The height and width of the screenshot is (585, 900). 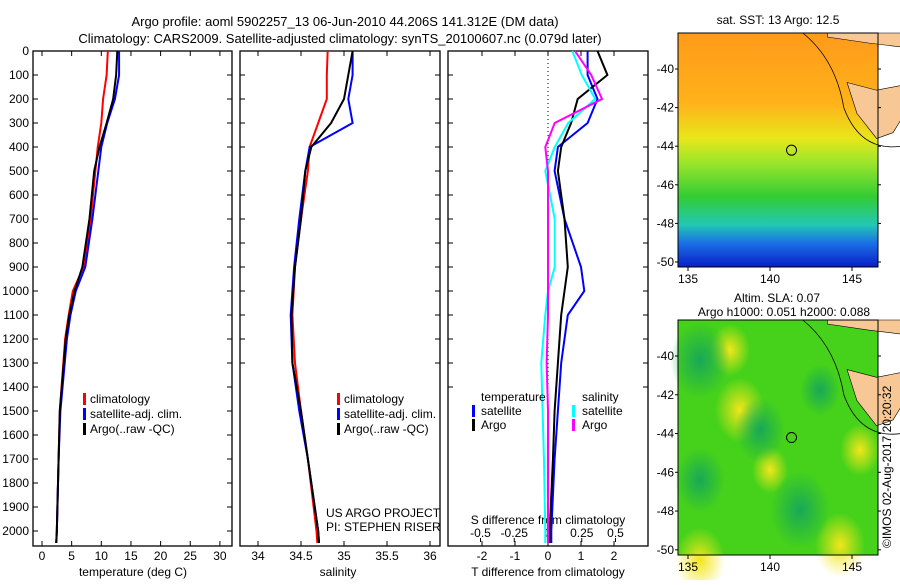 What do you see at coordinates (15, 483) in the screenshot?
I see `y-tick-label: 1800` at bounding box center [15, 483].